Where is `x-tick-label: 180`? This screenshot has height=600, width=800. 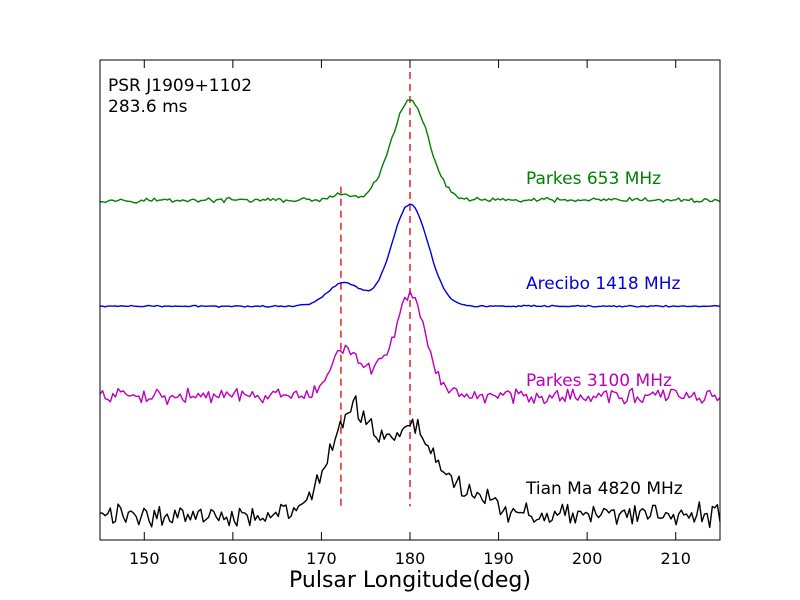
x-tick-label: 180 is located at coordinates (410, 558).